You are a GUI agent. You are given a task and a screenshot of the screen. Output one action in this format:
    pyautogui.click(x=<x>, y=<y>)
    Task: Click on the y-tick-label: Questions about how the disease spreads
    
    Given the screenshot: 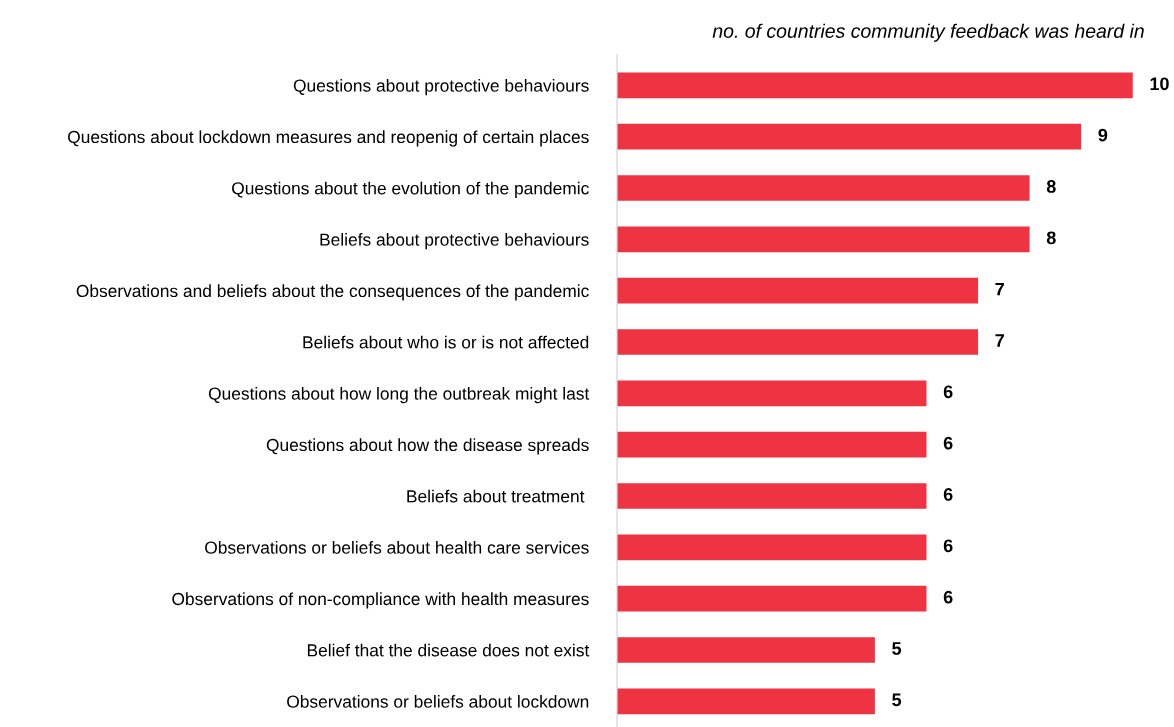 What is the action you would take?
    pyautogui.click(x=427, y=446)
    